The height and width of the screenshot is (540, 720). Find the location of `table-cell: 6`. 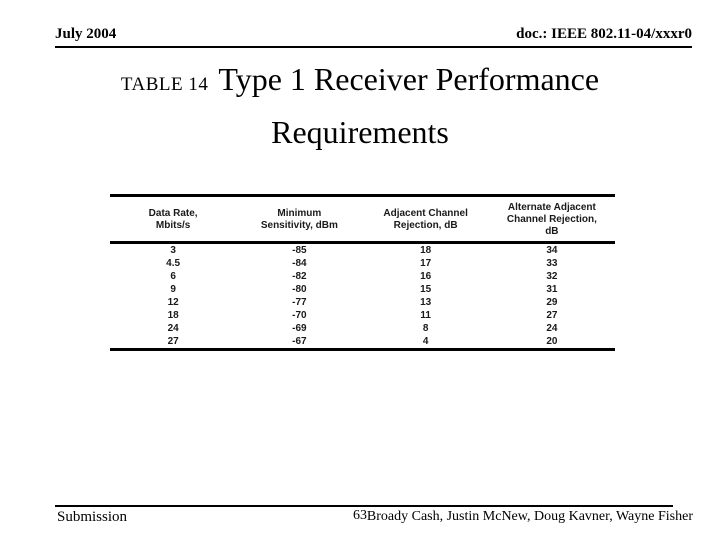

table-cell: 6 is located at coordinates (173, 276).